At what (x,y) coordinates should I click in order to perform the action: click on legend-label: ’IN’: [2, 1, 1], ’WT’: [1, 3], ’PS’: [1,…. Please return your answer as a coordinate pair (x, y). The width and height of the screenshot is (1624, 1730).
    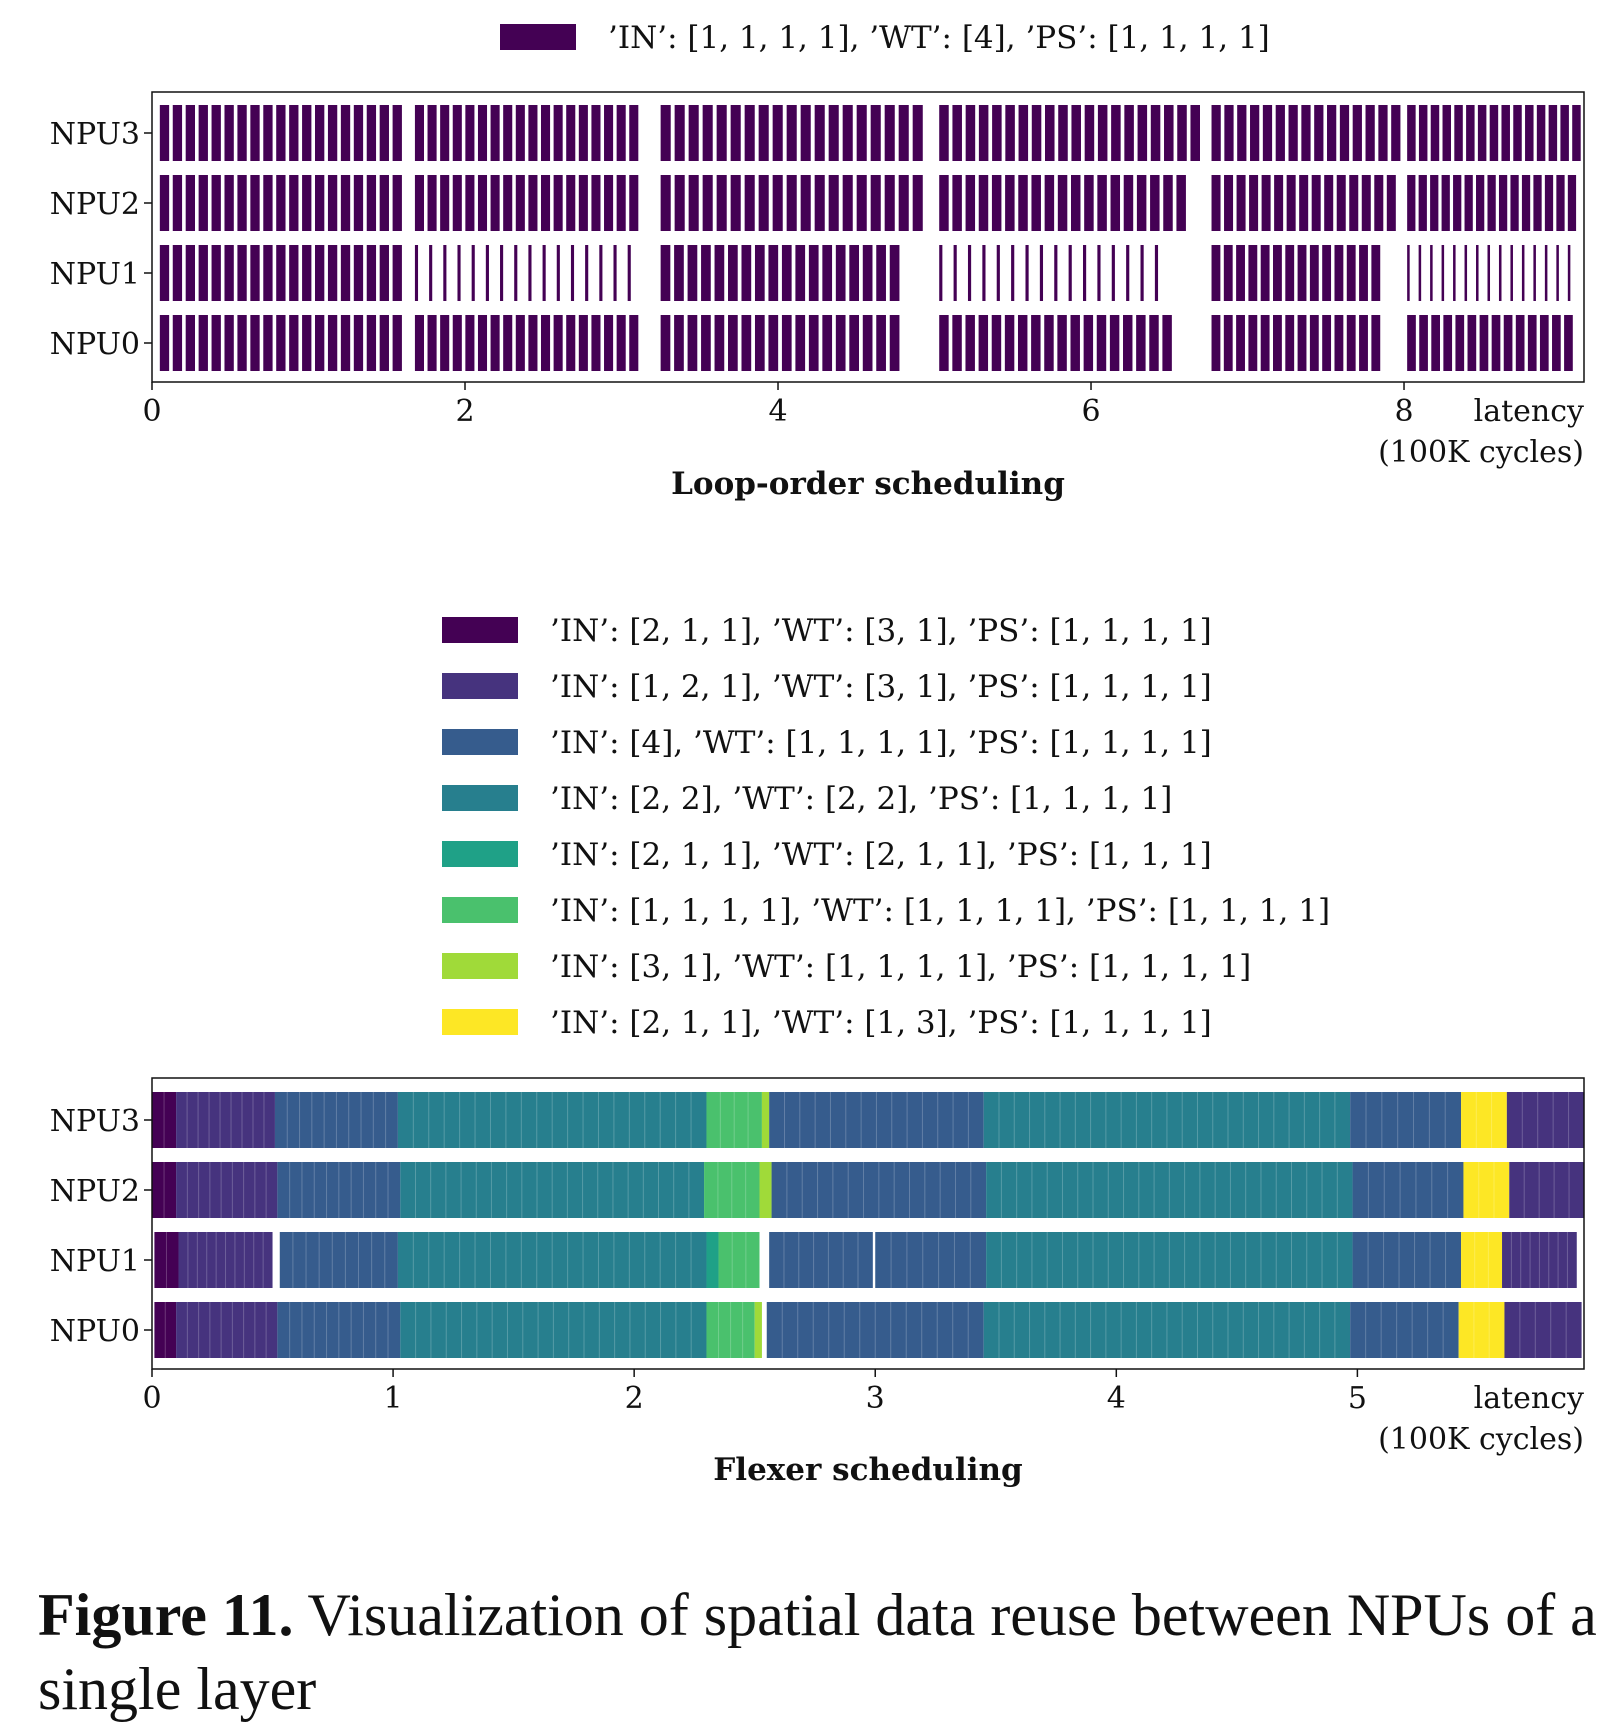
    Looking at the image, I should click on (881, 1023).